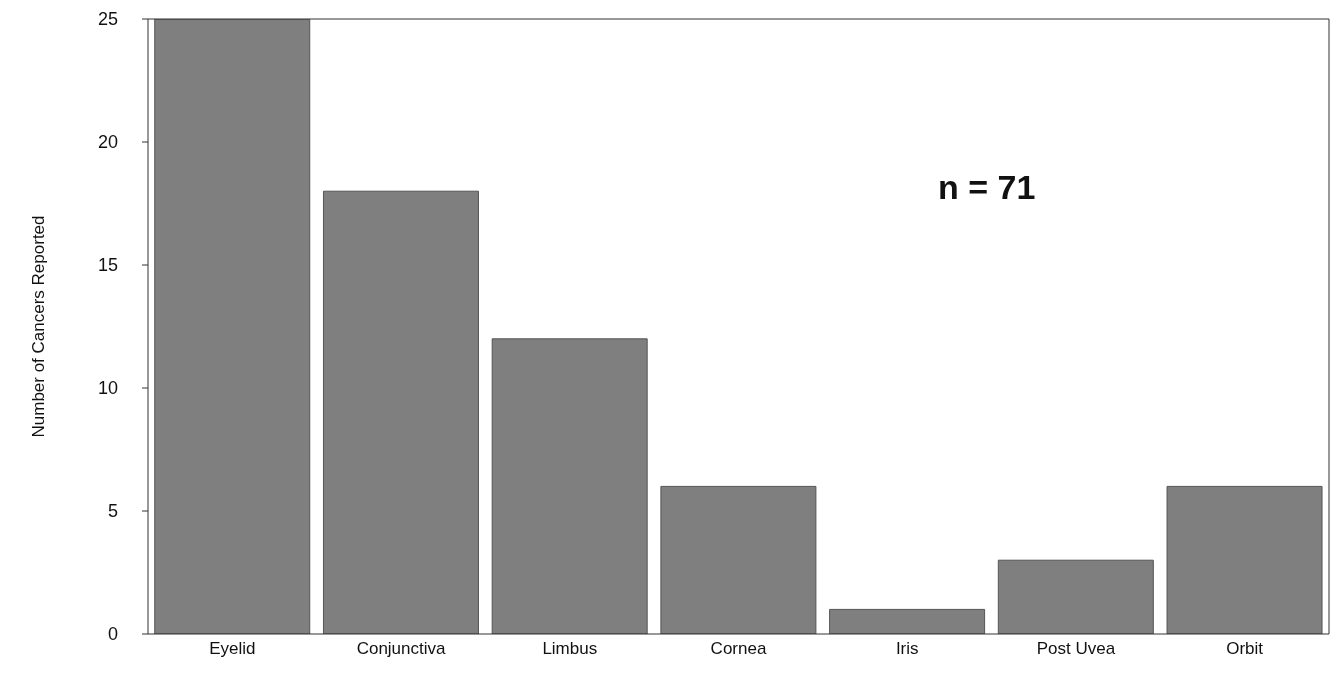 This screenshot has height=692, width=1344. What do you see at coordinates (987, 187) in the screenshot?
I see `annotation: n = 71` at bounding box center [987, 187].